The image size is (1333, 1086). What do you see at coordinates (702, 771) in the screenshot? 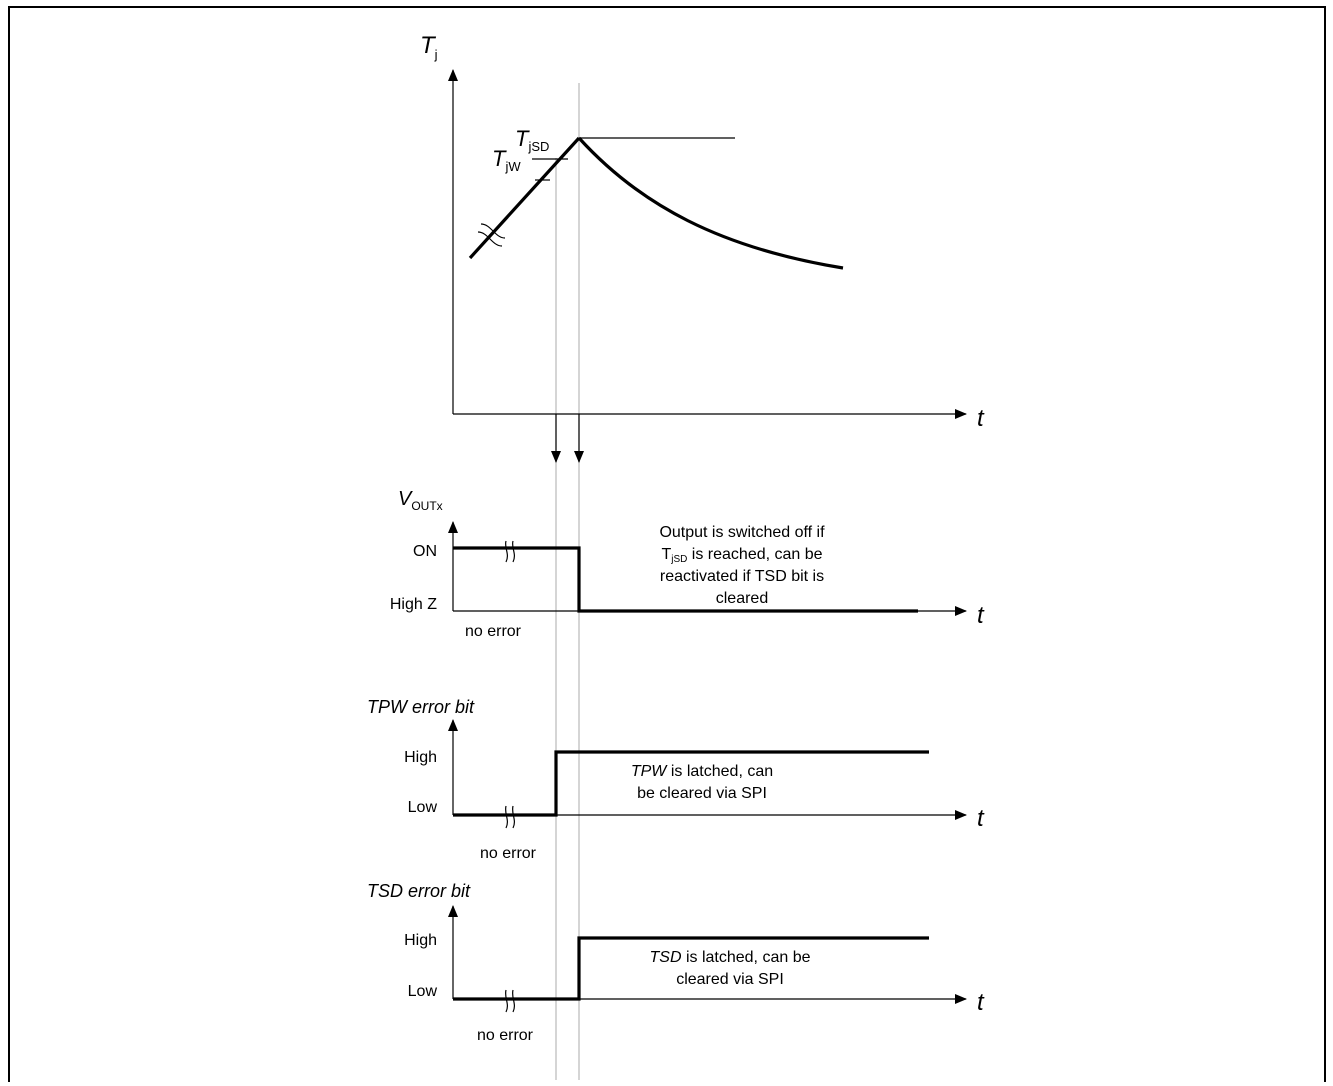
I see `tpw-note-line1: TPW is latched, can` at bounding box center [702, 771].